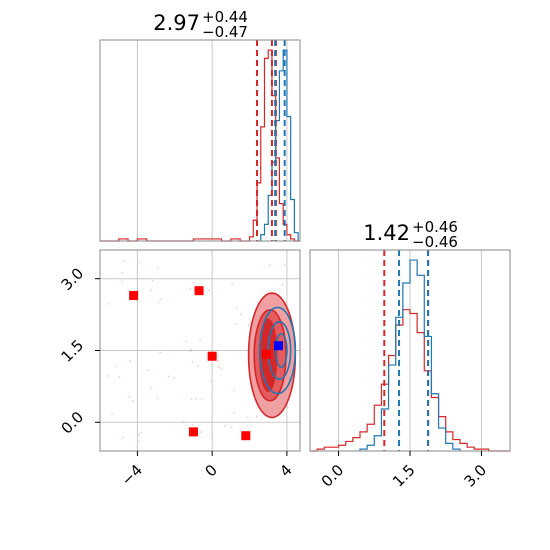 The height and width of the screenshot is (550, 550). Describe the element at coordinates (73, 423) in the screenshot. I see `scatter-y-tick-label: 0.0` at that location.